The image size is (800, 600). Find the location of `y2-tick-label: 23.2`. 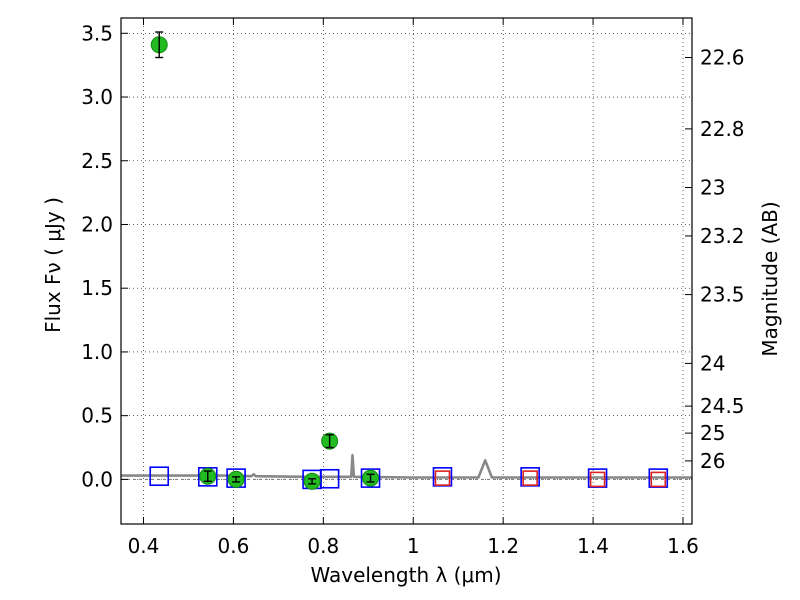

y2-tick-label: 23.2 is located at coordinates (722, 236).